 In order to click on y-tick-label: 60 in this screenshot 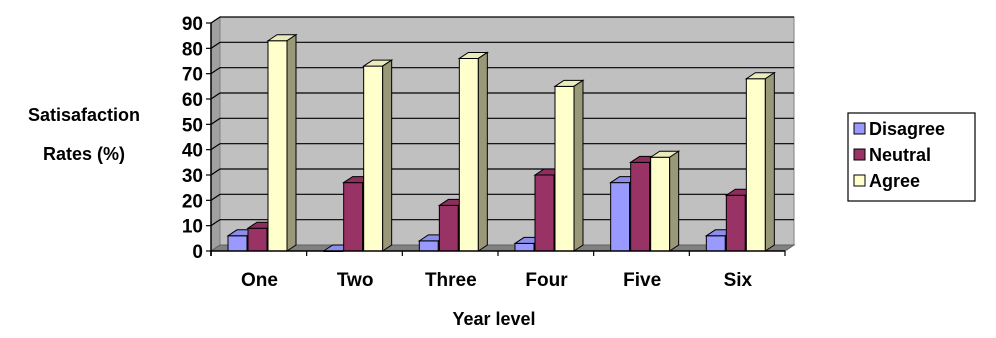, I will do `click(192, 100)`.